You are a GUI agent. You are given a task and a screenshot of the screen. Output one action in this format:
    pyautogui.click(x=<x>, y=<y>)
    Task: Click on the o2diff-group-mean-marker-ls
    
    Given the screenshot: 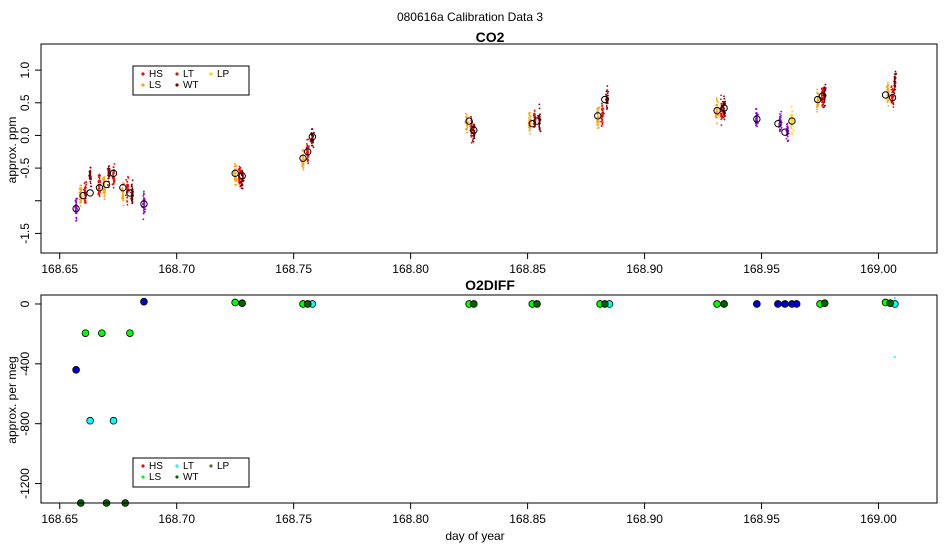 What is the action you would take?
    pyautogui.click(x=85, y=333)
    